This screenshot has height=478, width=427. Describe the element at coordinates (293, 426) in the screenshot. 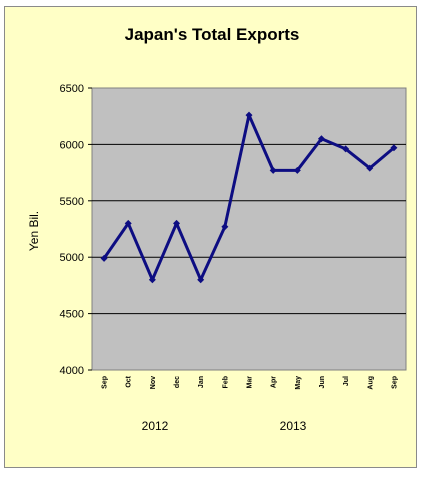

I see `year-label-2013: 2013` at that location.